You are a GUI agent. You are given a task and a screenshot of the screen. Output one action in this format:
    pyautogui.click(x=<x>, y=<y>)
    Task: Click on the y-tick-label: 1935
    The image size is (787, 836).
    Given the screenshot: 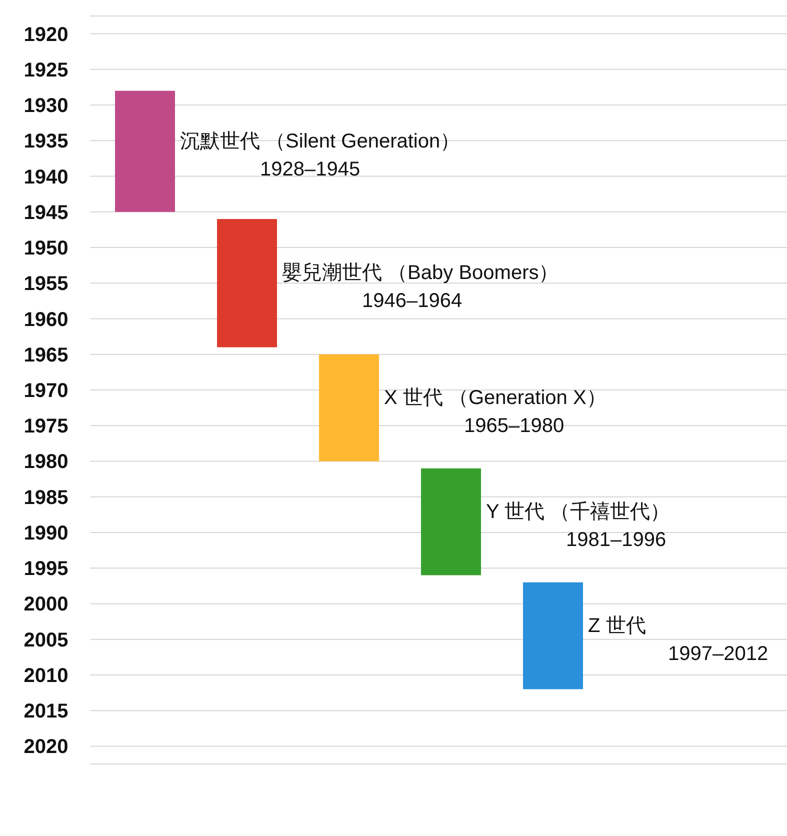 What is the action you would take?
    pyautogui.click(x=46, y=141)
    